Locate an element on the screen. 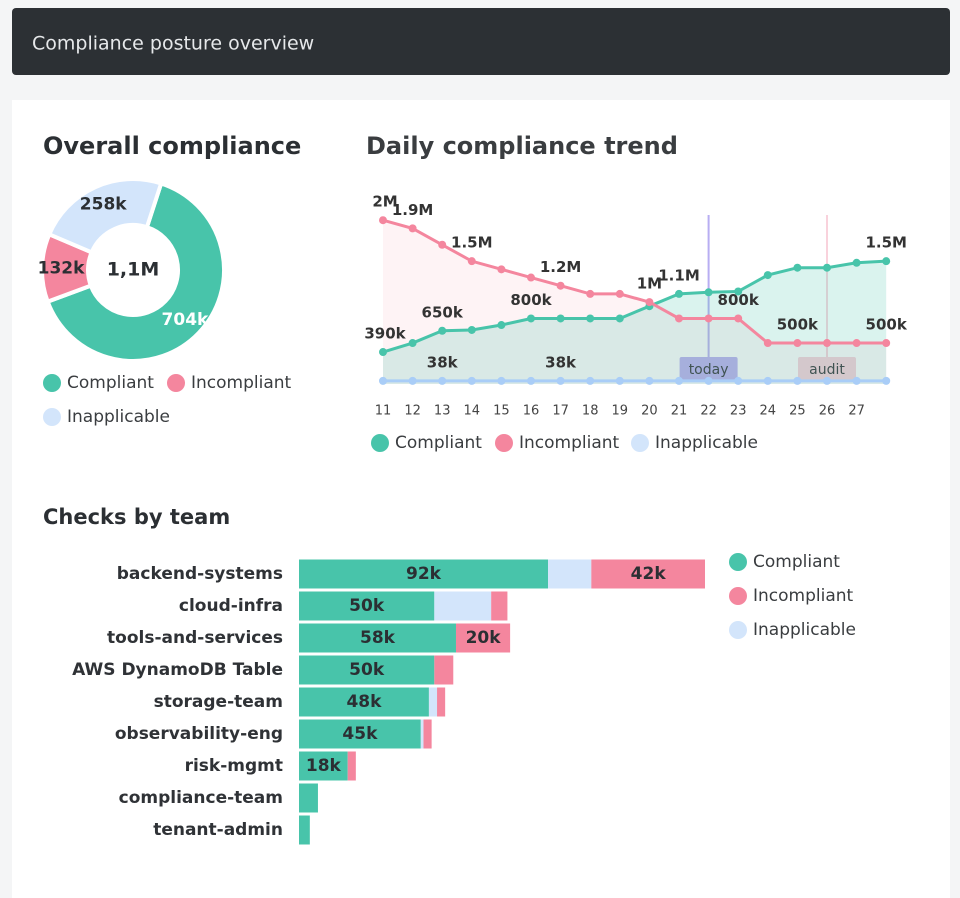 The height and width of the screenshot is (898, 960). data-label: 1.9M is located at coordinates (413, 210).